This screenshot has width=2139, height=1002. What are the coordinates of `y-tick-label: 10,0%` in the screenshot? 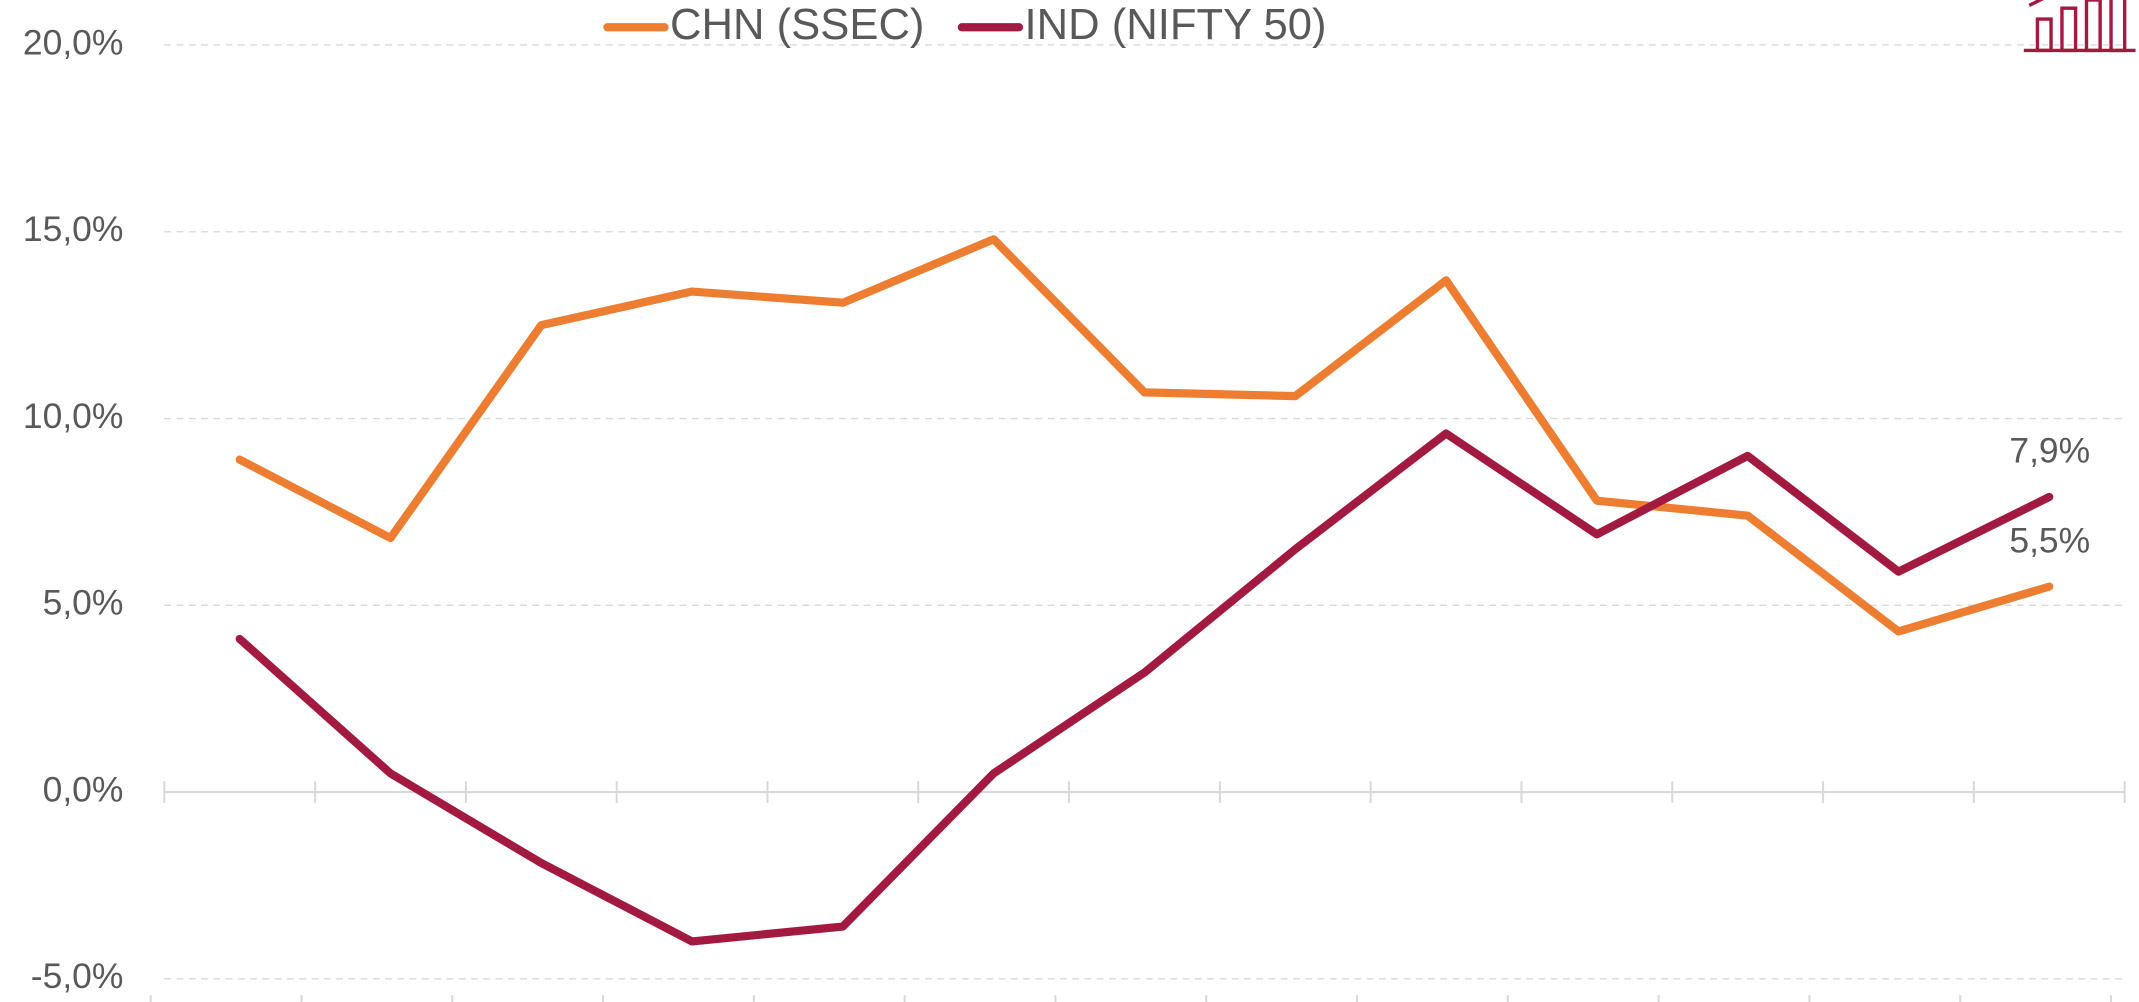 It's located at (73, 416).